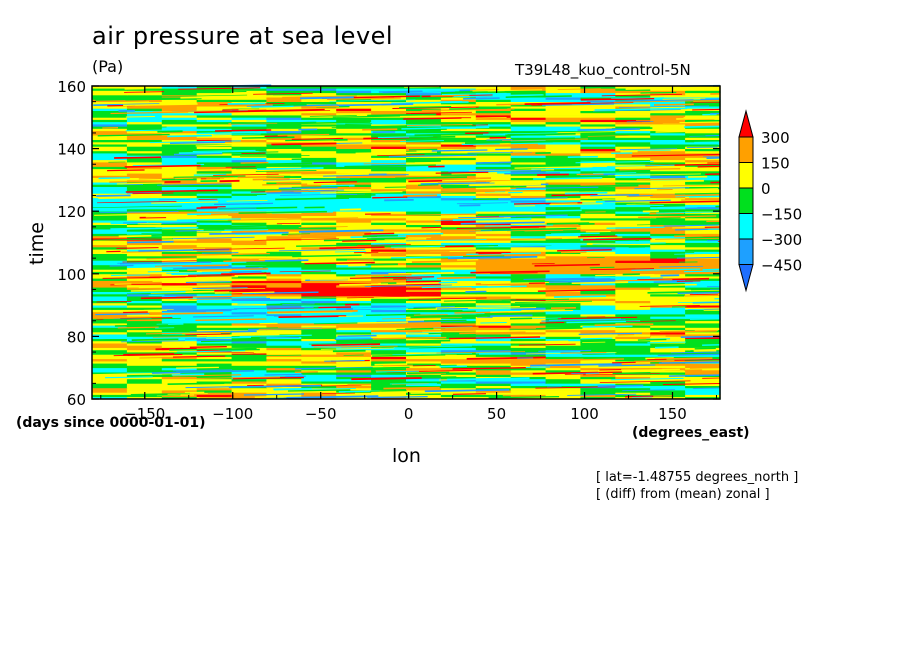 Image resolution: width=904 pixels, height=654 pixels. Describe the element at coordinates (603, 70) in the screenshot. I see `dataset-label: T39L48_kuo_control-5N` at that location.